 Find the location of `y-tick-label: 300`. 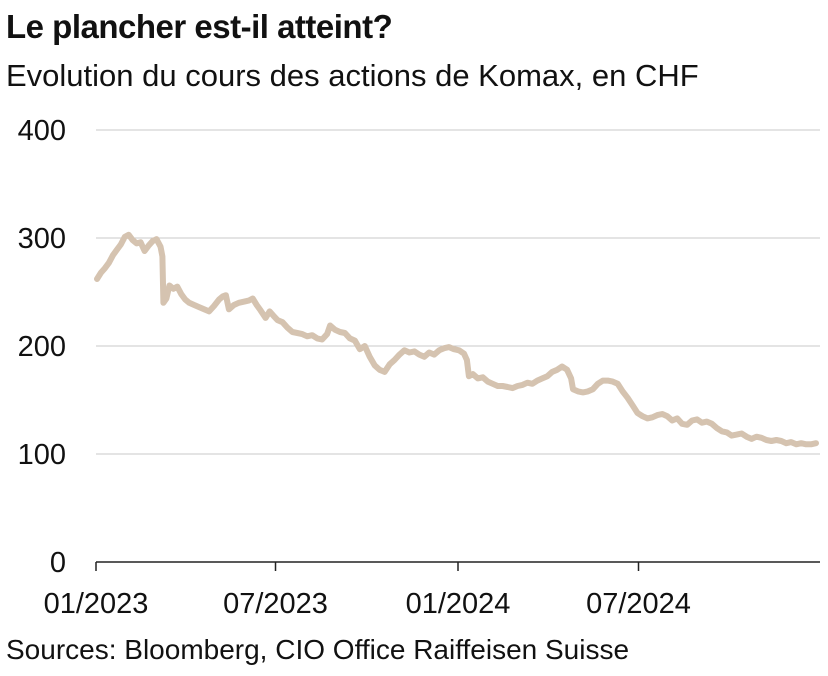

y-tick-label: 300 is located at coordinates (42, 239).